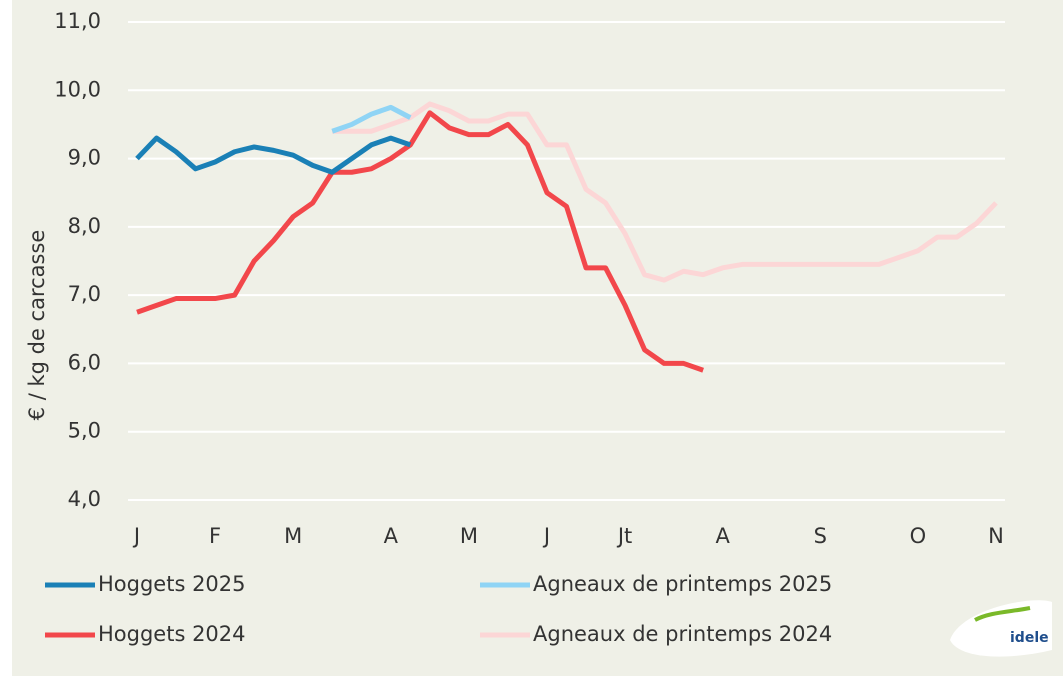  What do you see at coordinates (682, 584) in the screenshot?
I see `legend-label: Agneaux de printemps 2025` at bounding box center [682, 584].